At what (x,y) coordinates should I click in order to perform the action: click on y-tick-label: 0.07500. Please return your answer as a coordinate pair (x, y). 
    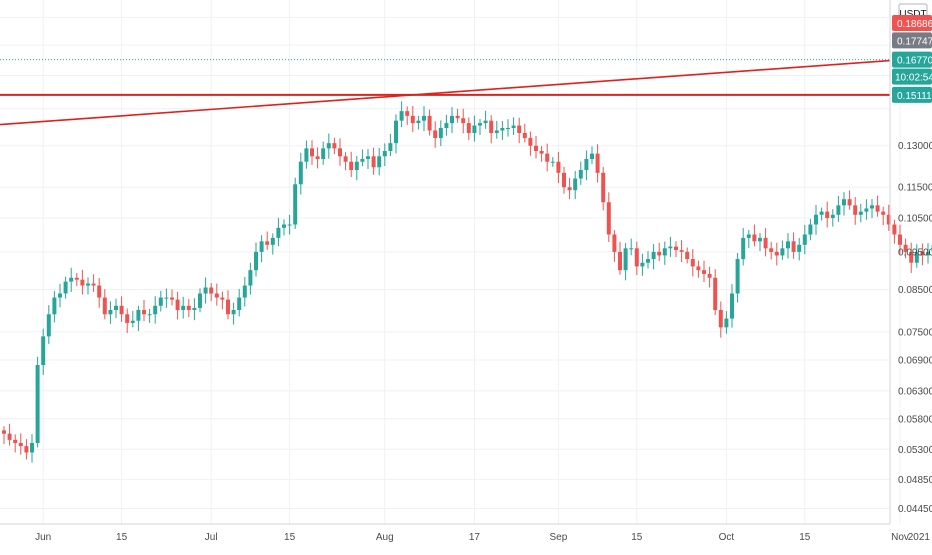
    Looking at the image, I should click on (915, 332).